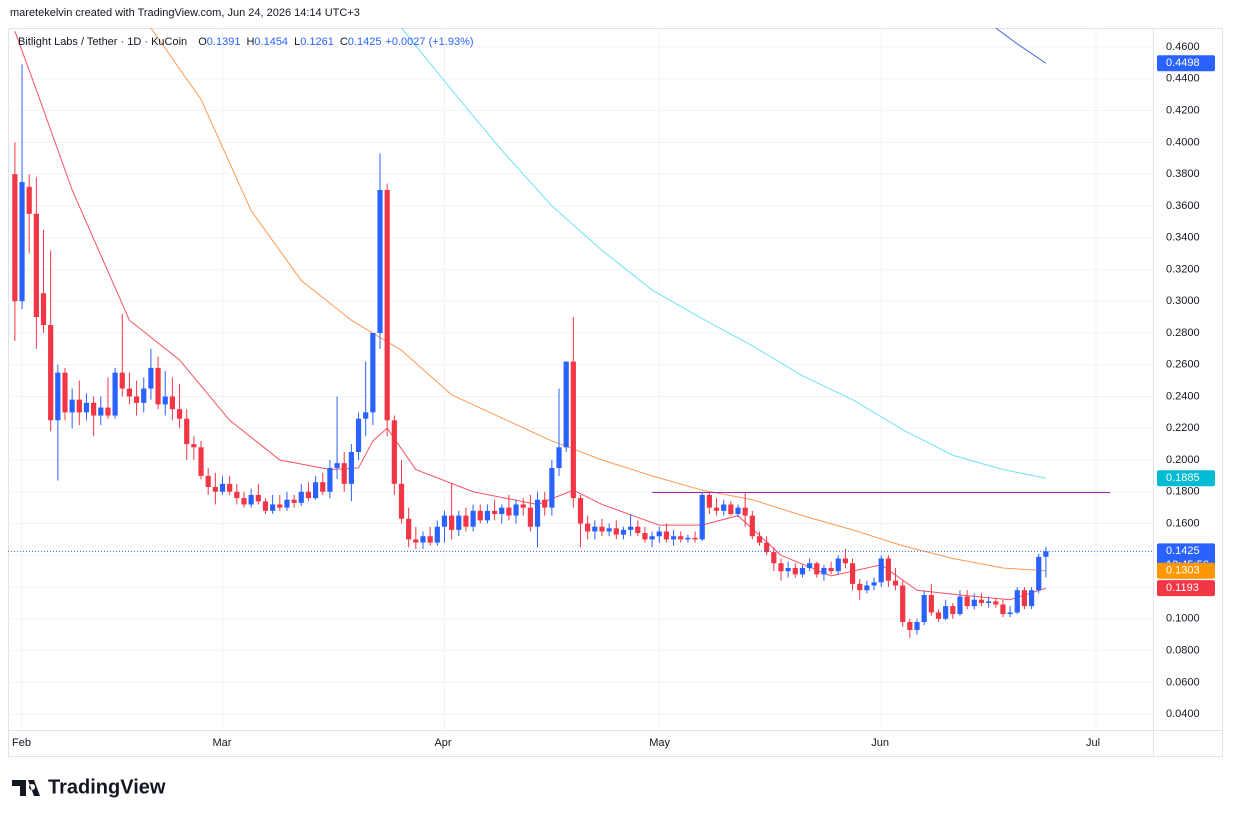  Describe the element at coordinates (1183, 396) in the screenshot. I see `y-tick-label: 0.2400` at that location.